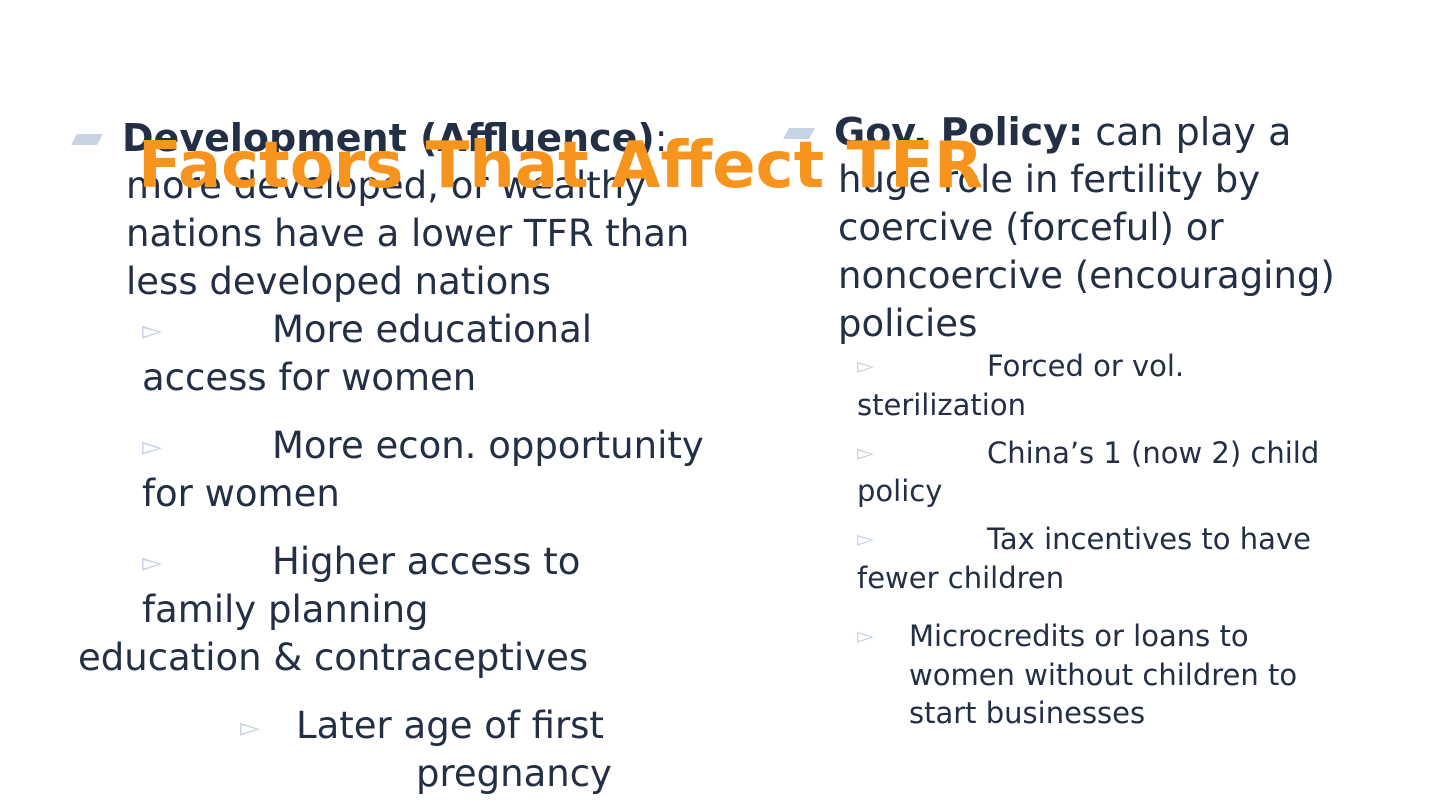 The height and width of the screenshot is (810, 1440). What do you see at coordinates (900, 491) in the screenshot?
I see `right-sub2-line-2: policy` at bounding box center [900, 491].